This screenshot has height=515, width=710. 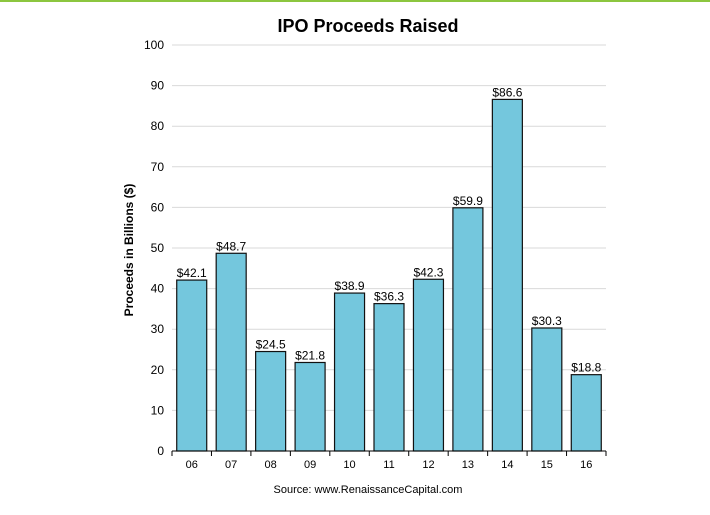 I want to click on data-label: $24.5, so click(x=271, y=345).